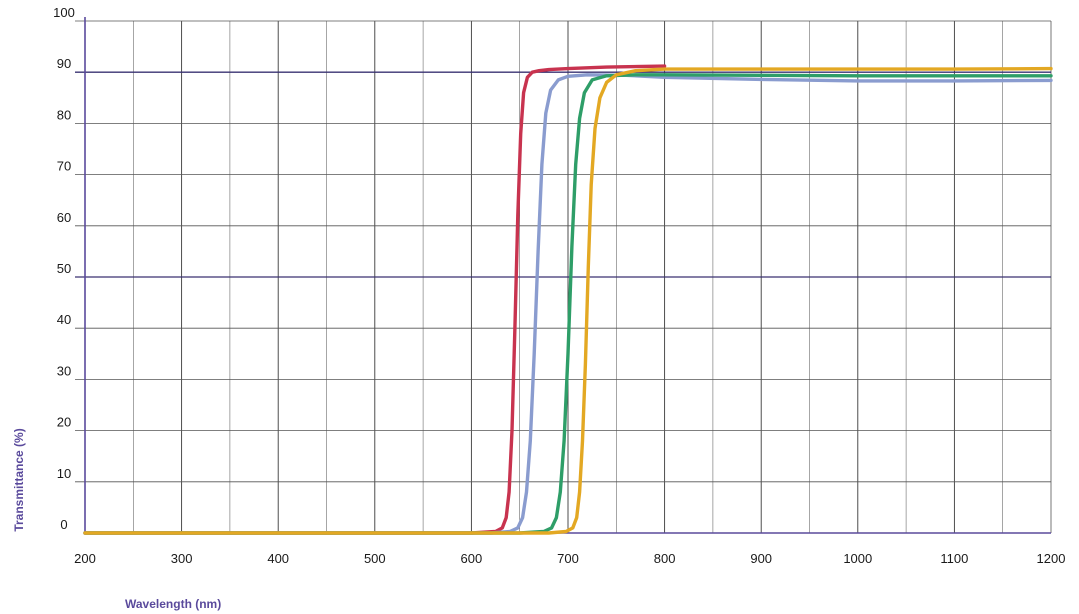 This screenshot has width=1079, height=614. Describe the element at coordinates (19, 479) in the screenshot. I see `y-axis-title: Transmittance (%)` at that location.